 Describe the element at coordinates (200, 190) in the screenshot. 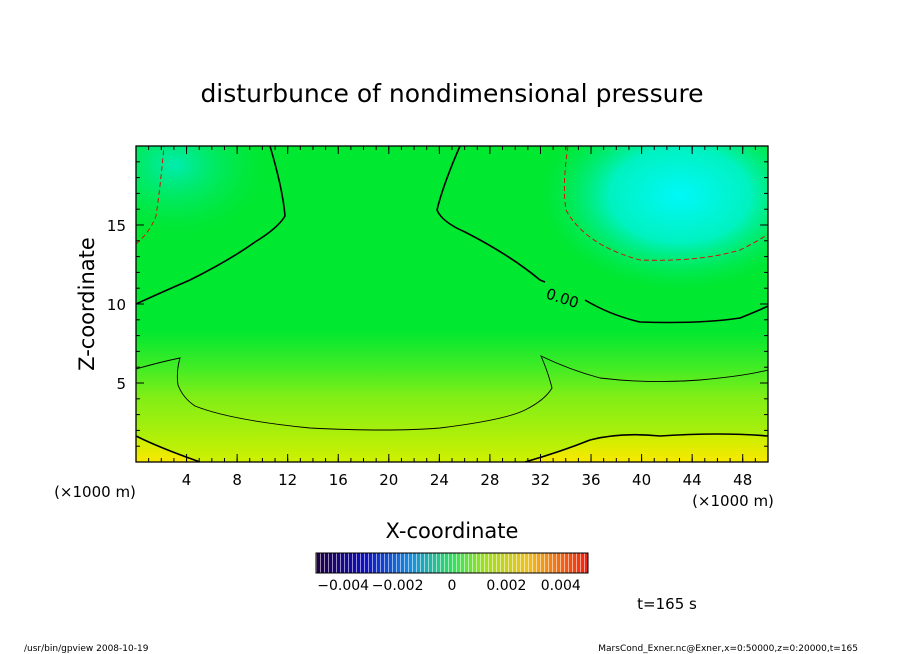

I see `cyan-region-left` at that location.